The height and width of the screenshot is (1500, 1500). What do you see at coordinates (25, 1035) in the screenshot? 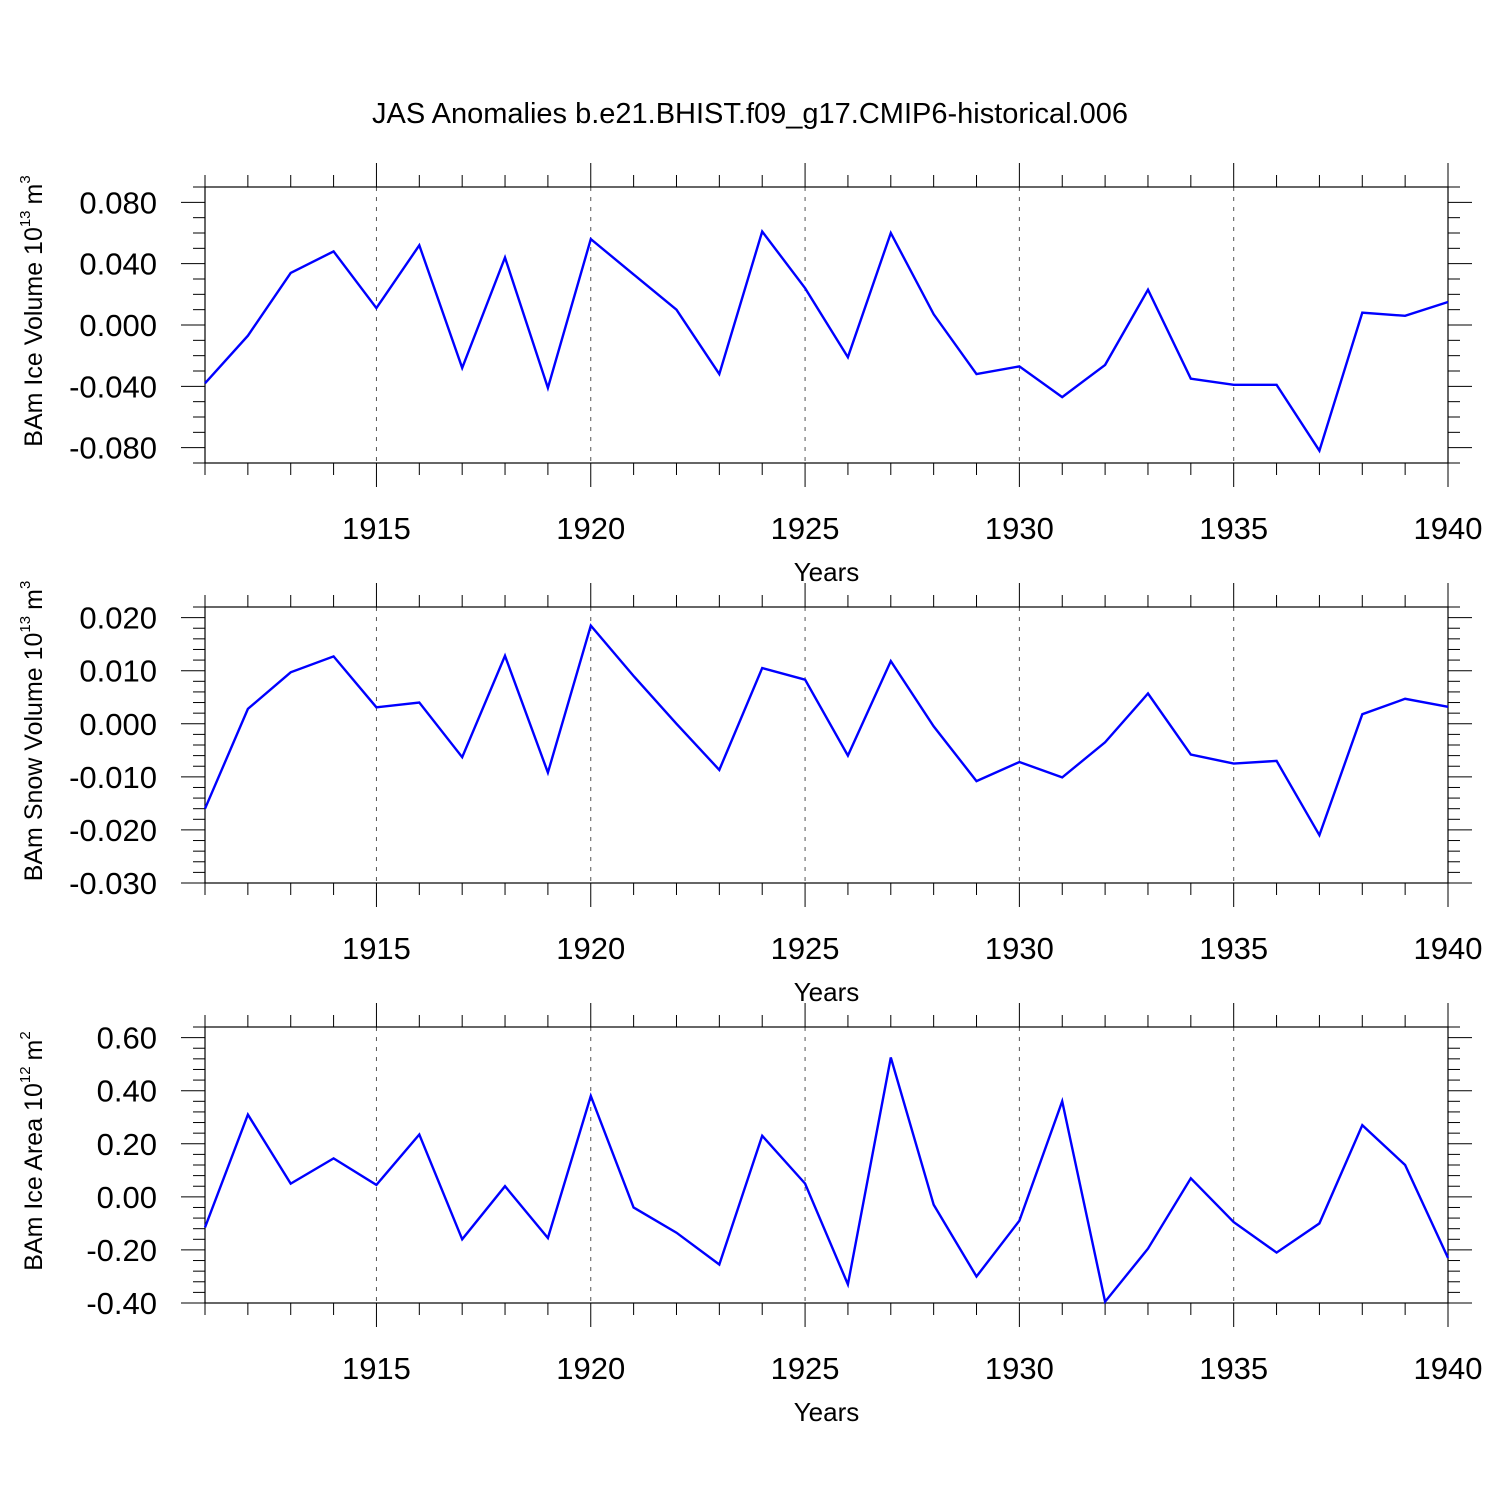
I see `y-axis-label-unit-exponent: 2` at bounding box center [25, 1035].